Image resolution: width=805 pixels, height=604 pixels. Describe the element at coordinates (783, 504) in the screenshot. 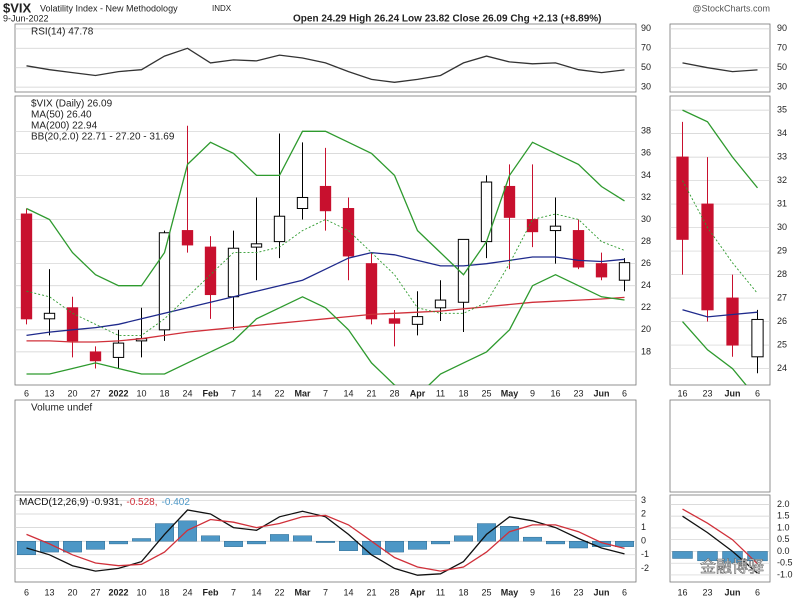

I see `y-tick-label: 2.0` at that location.